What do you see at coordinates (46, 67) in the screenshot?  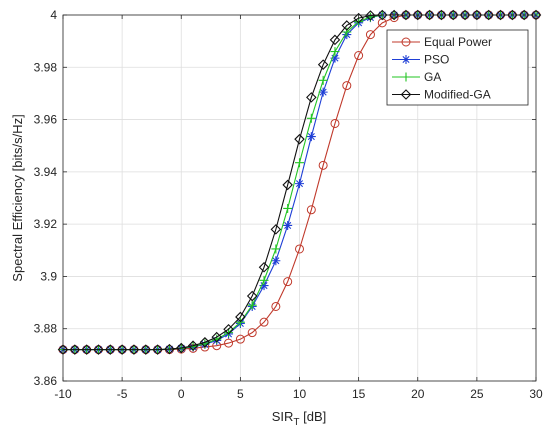 I see `y-tick-label: 3.98` at bounding box center [46, 67].